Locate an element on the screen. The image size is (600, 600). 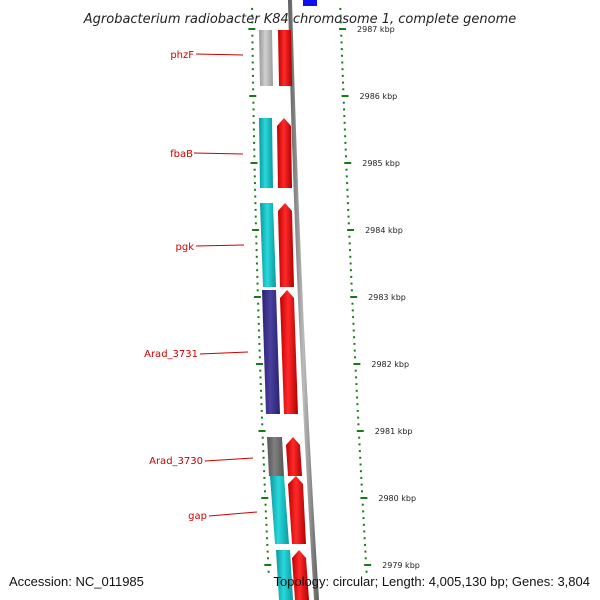
kbp-label: 2985 kbp is located at coordinates (381, 163).